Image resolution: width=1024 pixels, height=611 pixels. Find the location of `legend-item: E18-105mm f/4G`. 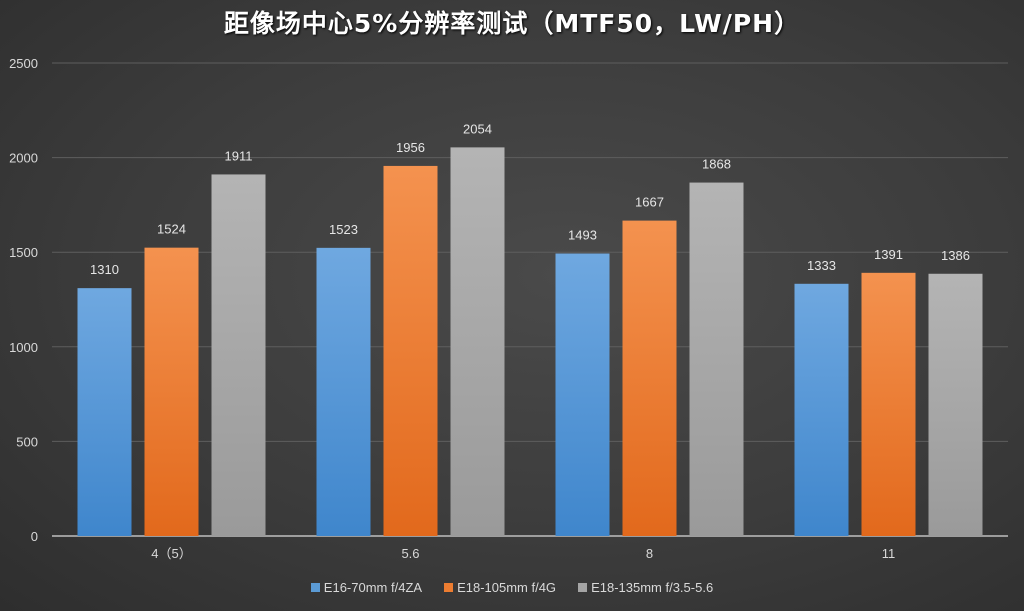

legend-item: E18-105mm f/4G is located at coordinates (500, 587).